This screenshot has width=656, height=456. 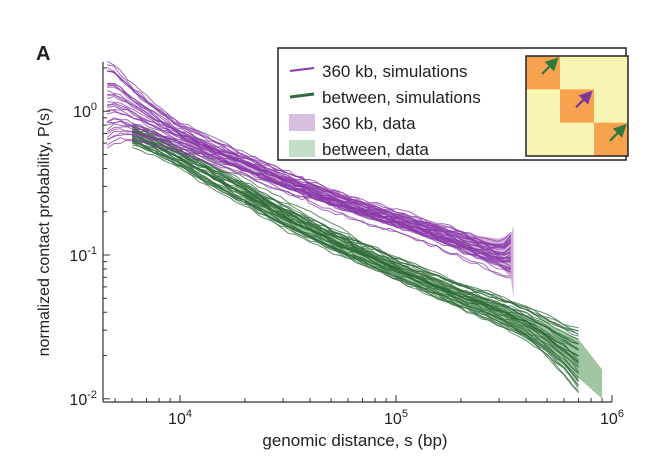 What do you see at coordinates (369, 411) in the screenshot?
I see `x-ticks: 10⁴ 10⁵ 10⁶` at bounding box center [369, 411].